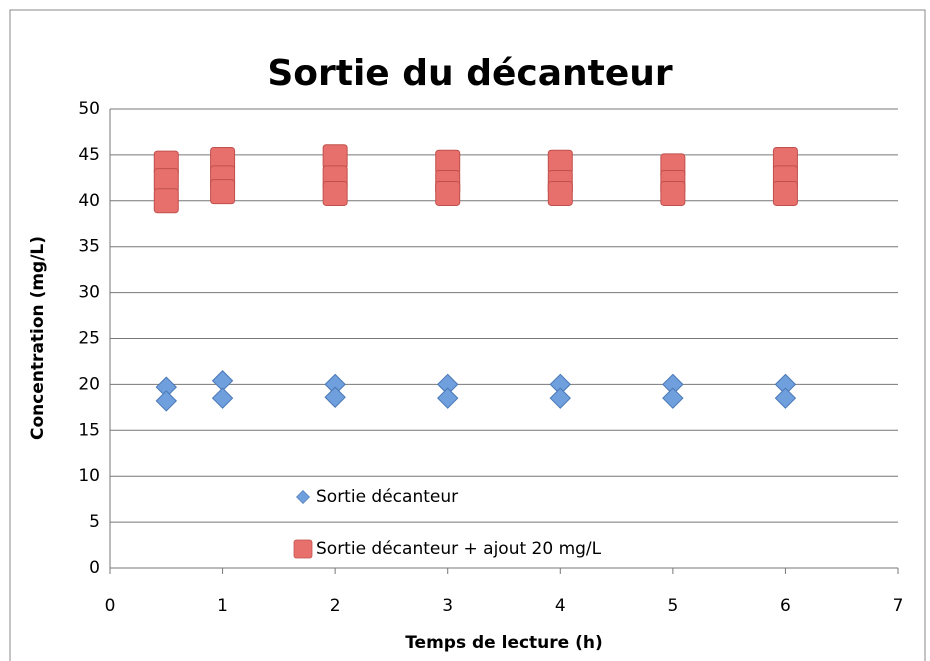 This screenshot has height=661, width=930. Describe the element at coordinates (504, 643) in the screenshot. I see `x-axis-label: Temps de lecture (h)` at that location.